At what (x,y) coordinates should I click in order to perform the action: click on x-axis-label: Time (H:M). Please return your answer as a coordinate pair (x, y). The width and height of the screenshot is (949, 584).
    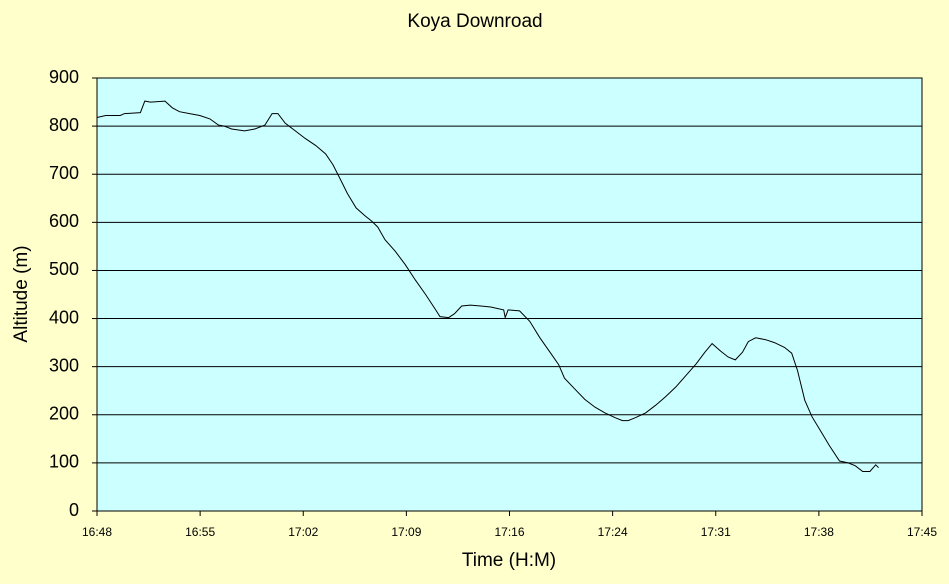
    Looking at the image, I should click on (509, 560).